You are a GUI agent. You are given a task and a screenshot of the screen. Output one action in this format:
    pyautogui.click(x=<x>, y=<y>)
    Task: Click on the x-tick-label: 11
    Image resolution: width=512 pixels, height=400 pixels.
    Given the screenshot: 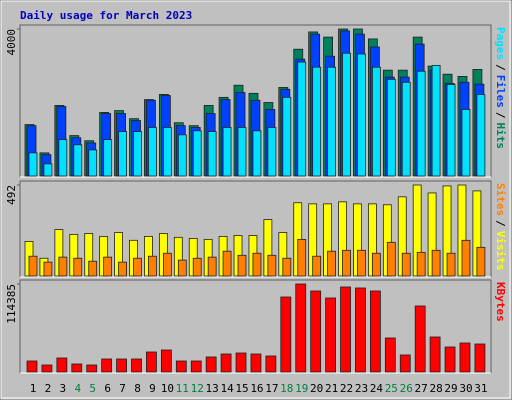 What is the action you would take?
    pyautogui.click(x=182, y=388)
    